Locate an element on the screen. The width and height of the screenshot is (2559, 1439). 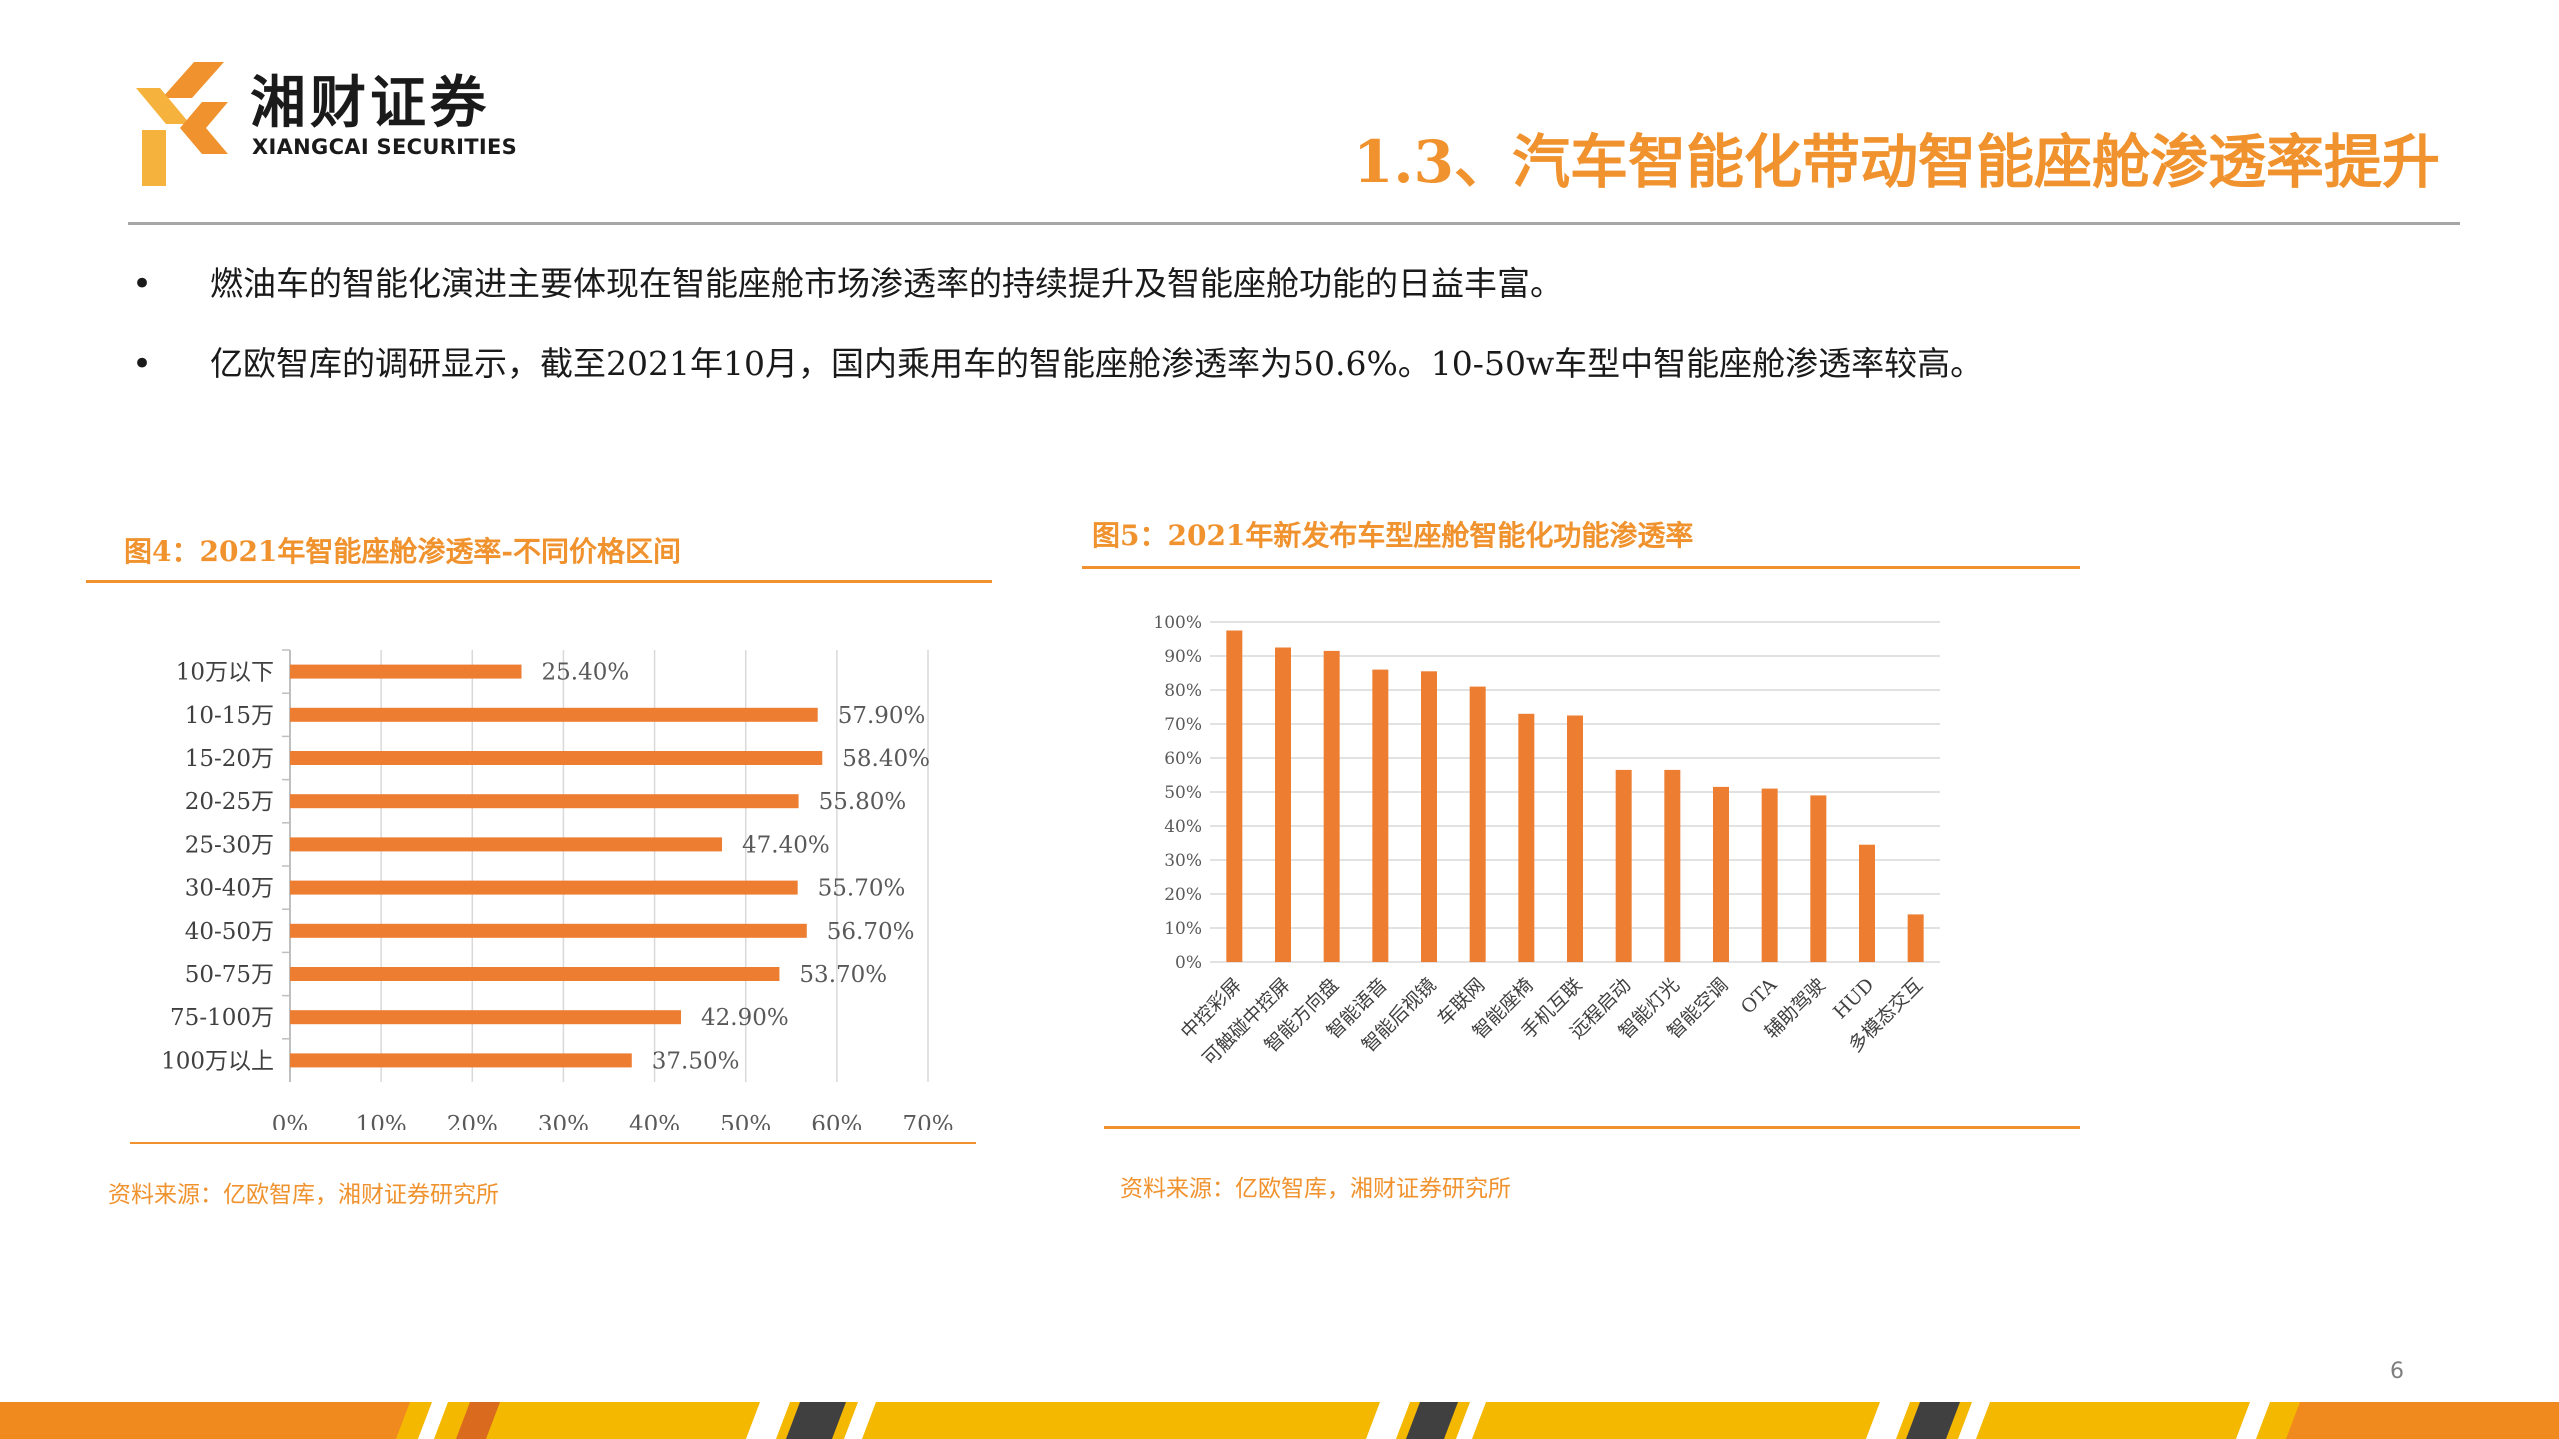
fig4-category-label: 15-20万 is located at coordinates (229, 759).